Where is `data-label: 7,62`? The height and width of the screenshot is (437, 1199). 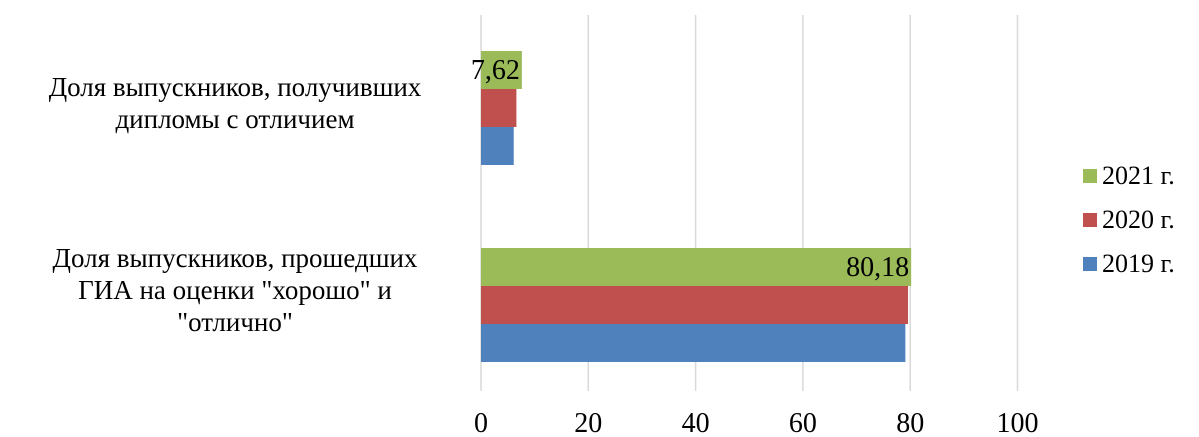 data-label: 7,62 is located at coordinates (495, 70).